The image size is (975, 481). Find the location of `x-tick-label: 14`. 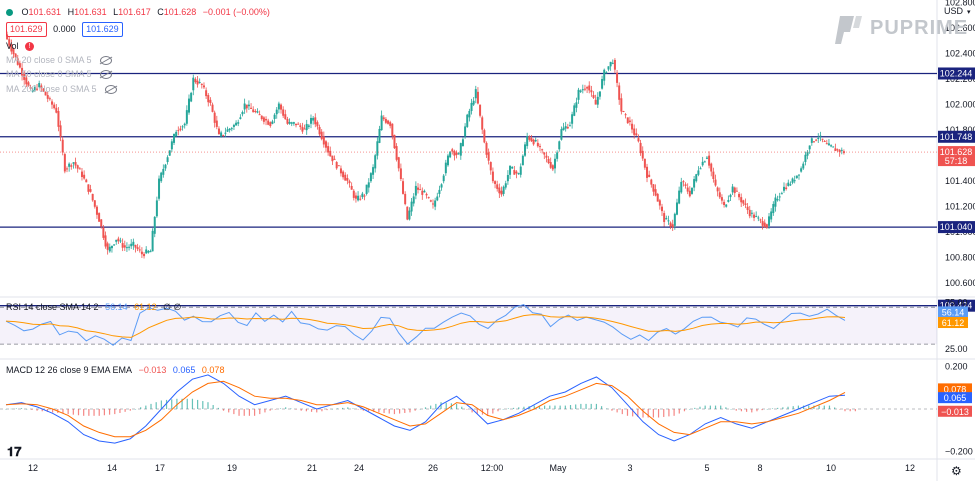

x-tick-label: 14 is located at coordinates (112, 468).